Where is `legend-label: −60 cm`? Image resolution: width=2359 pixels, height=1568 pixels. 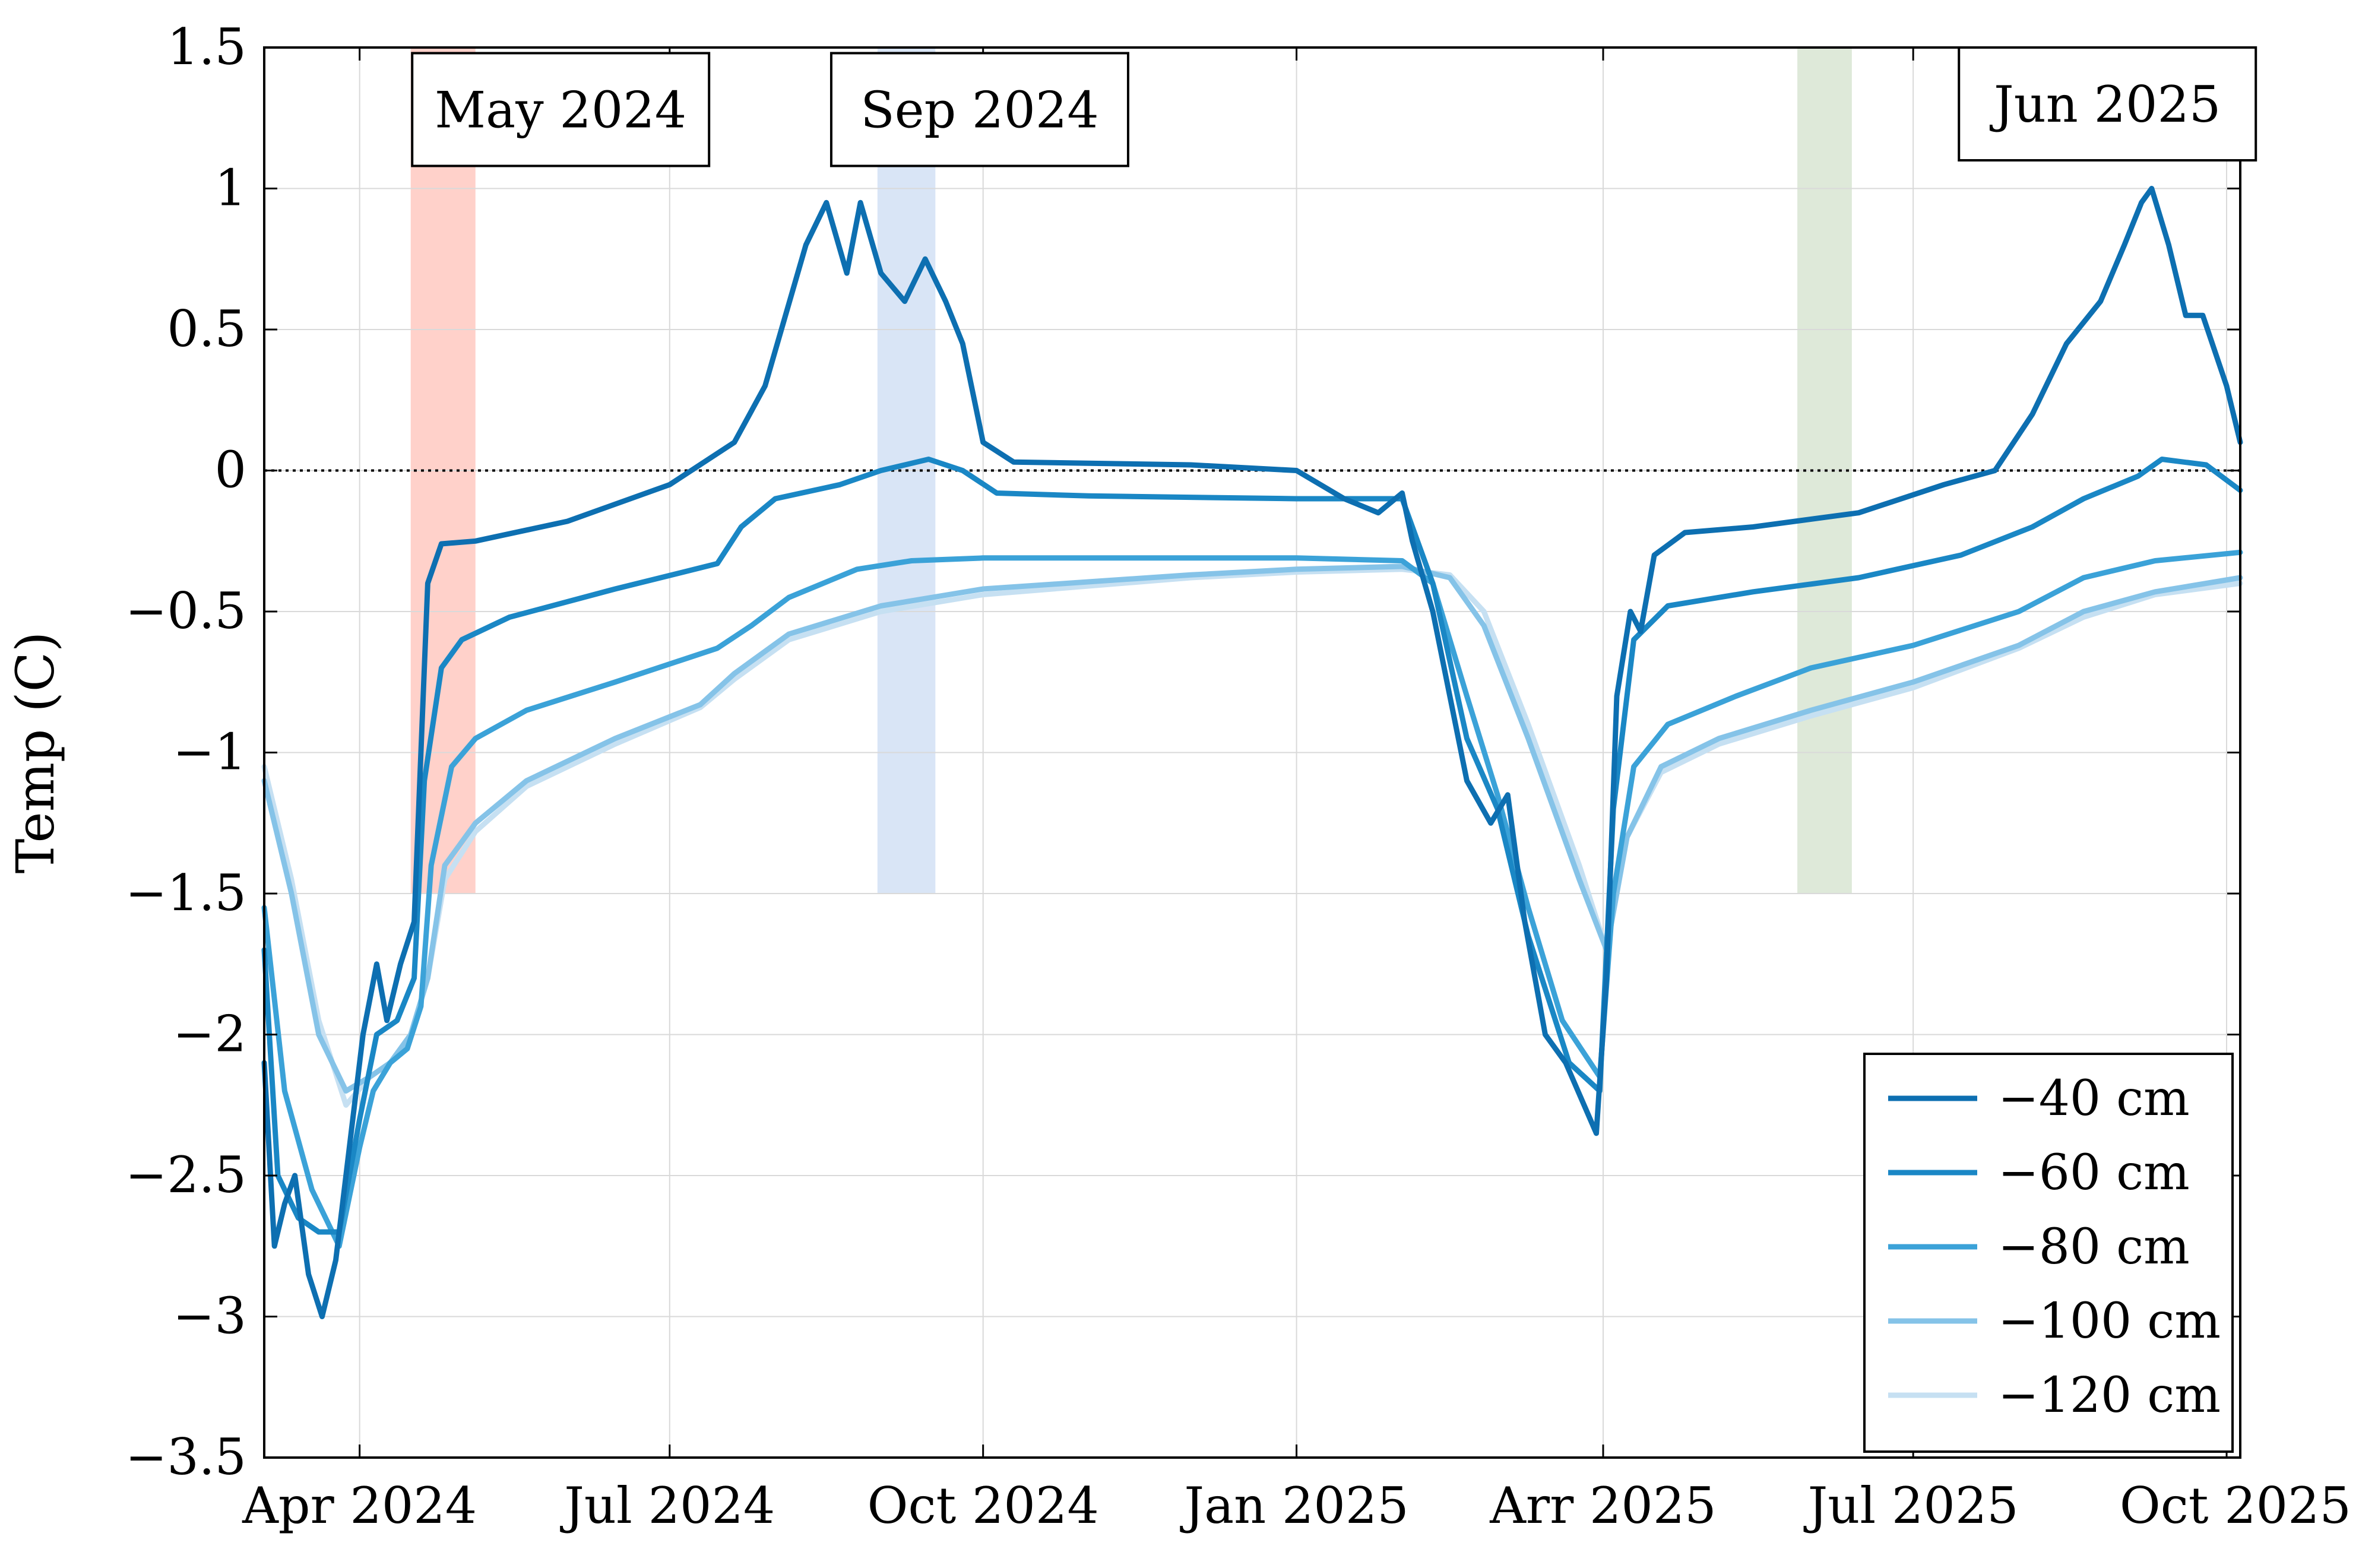 legend-label: −60 cm is located at coordinates (2094, 1173).